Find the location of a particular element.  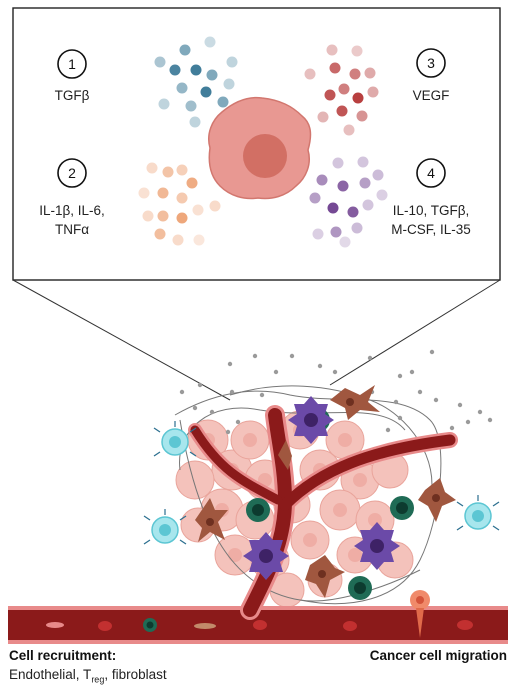

cytokine-dots-il10 is located at coordinates (348, 202).